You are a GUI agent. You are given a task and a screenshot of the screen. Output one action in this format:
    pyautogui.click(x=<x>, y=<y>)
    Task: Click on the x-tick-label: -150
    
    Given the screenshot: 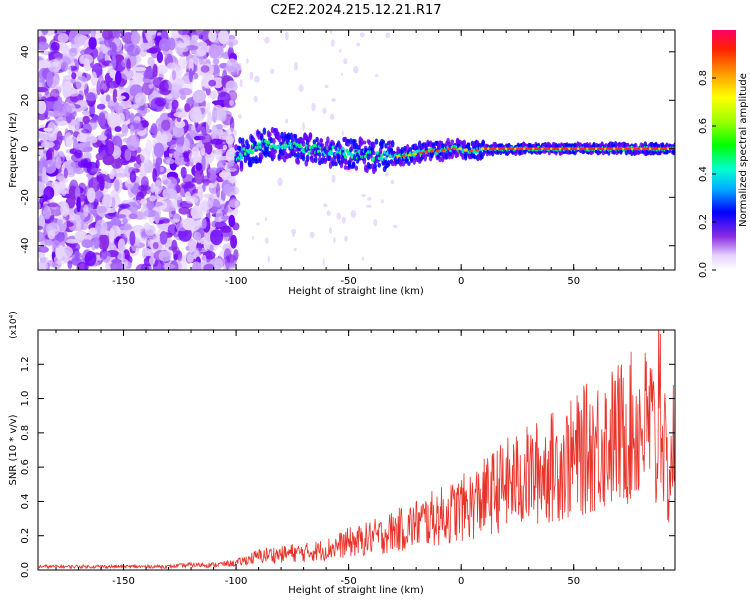 What is the action you would take?
    pyautogui.click(x=123, y=581)
    